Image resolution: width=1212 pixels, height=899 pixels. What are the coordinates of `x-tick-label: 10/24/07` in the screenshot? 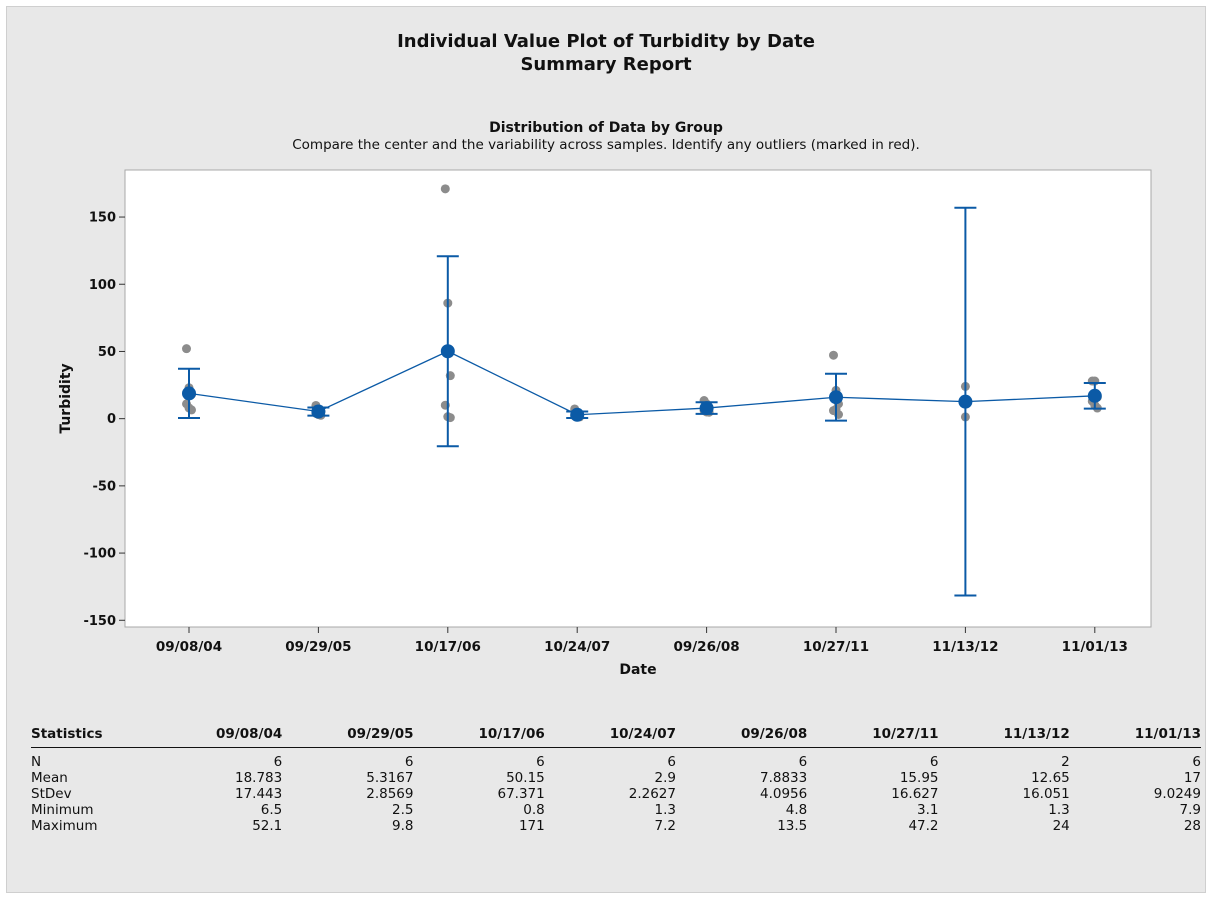 It's located at (577, 647).